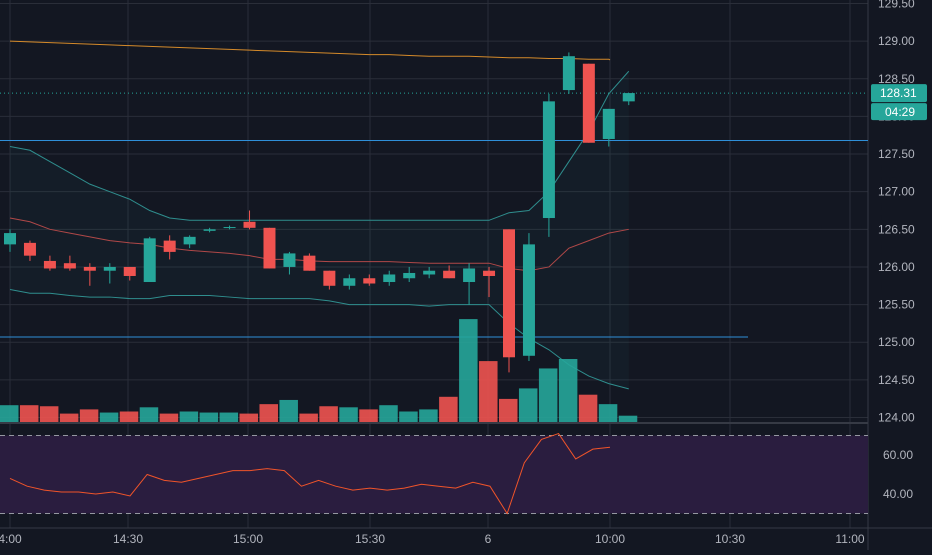 Image resolution: width=932 pixels, height=555 pixels. Describe the element at coordinates (849, 539) in the screenshot. I see `time-tick-label: 11:00` at that location.